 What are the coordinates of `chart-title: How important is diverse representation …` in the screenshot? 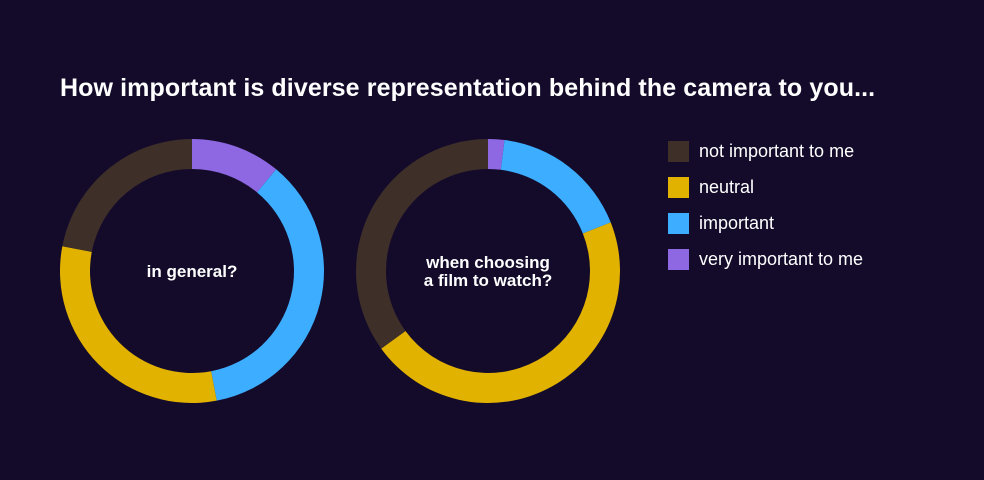 It's located at (468, 88).